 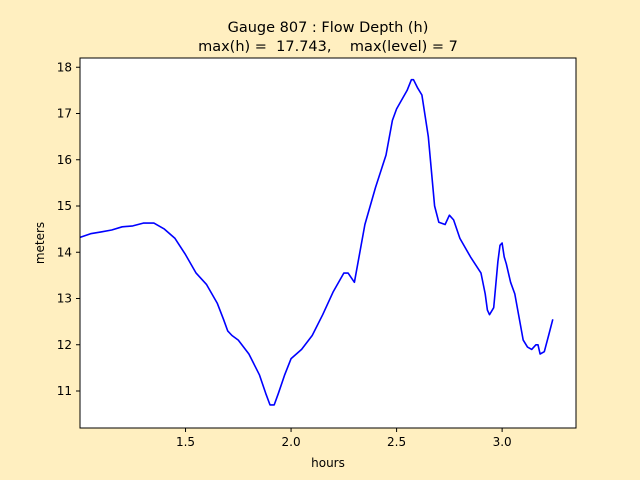 I want to click on x-axis-label: hours, so click(x=328, y=463).